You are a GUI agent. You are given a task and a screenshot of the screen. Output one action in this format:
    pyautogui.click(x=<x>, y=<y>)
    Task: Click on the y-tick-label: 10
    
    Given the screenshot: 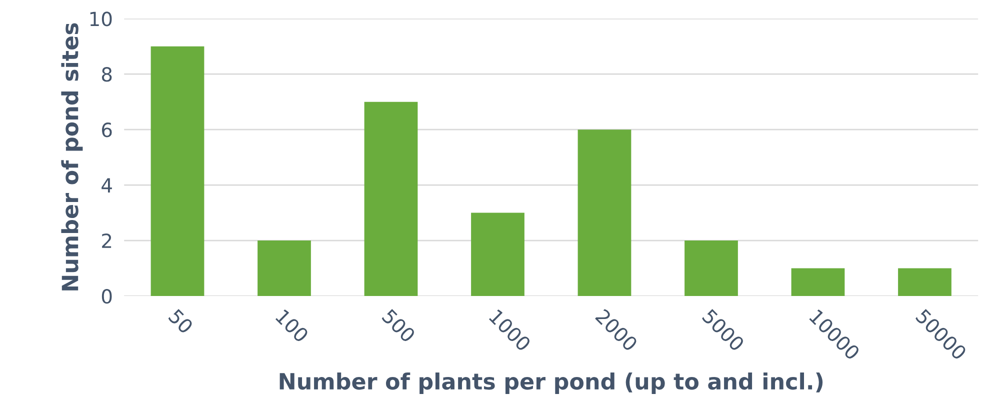 What is the action you would take?
    pyautogui.click(x=101, y=19)
    